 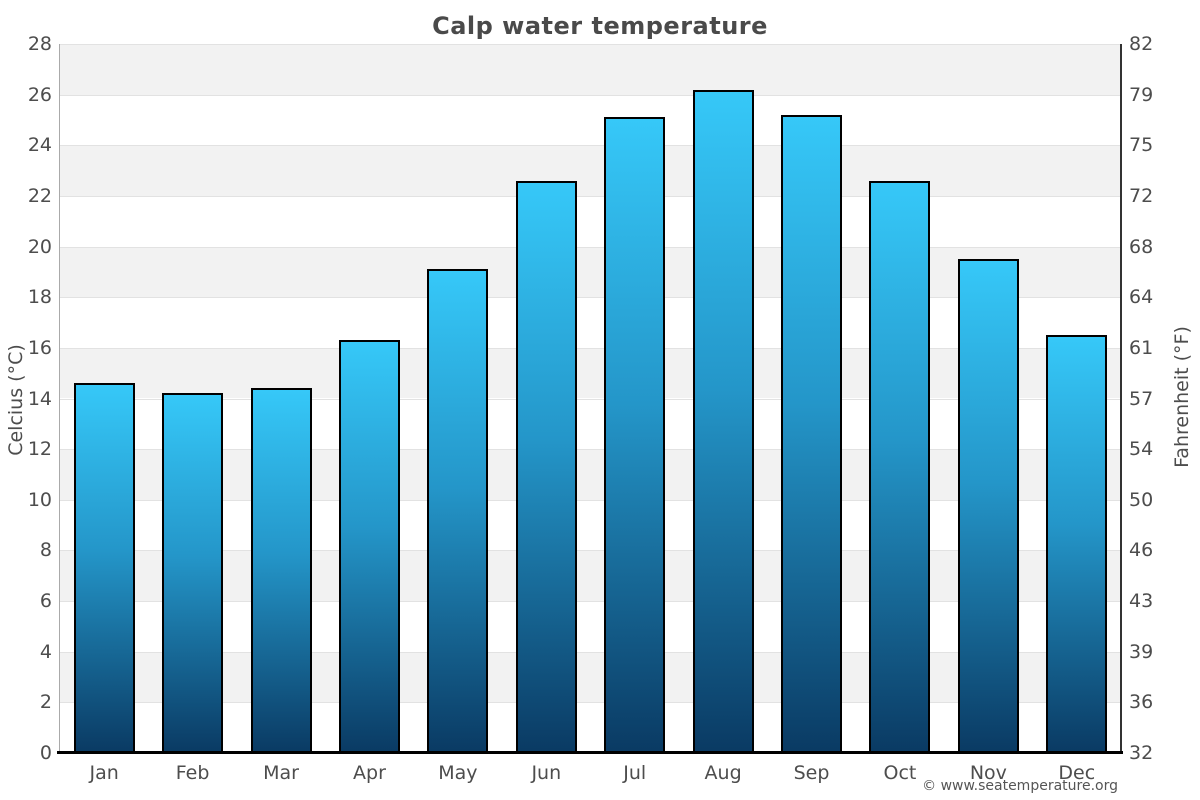 What do you see at coordinates (723, 773) in the screenshot?
I see `x-axis-tick-label-aug: Aug` at bounding box center [723, 773].